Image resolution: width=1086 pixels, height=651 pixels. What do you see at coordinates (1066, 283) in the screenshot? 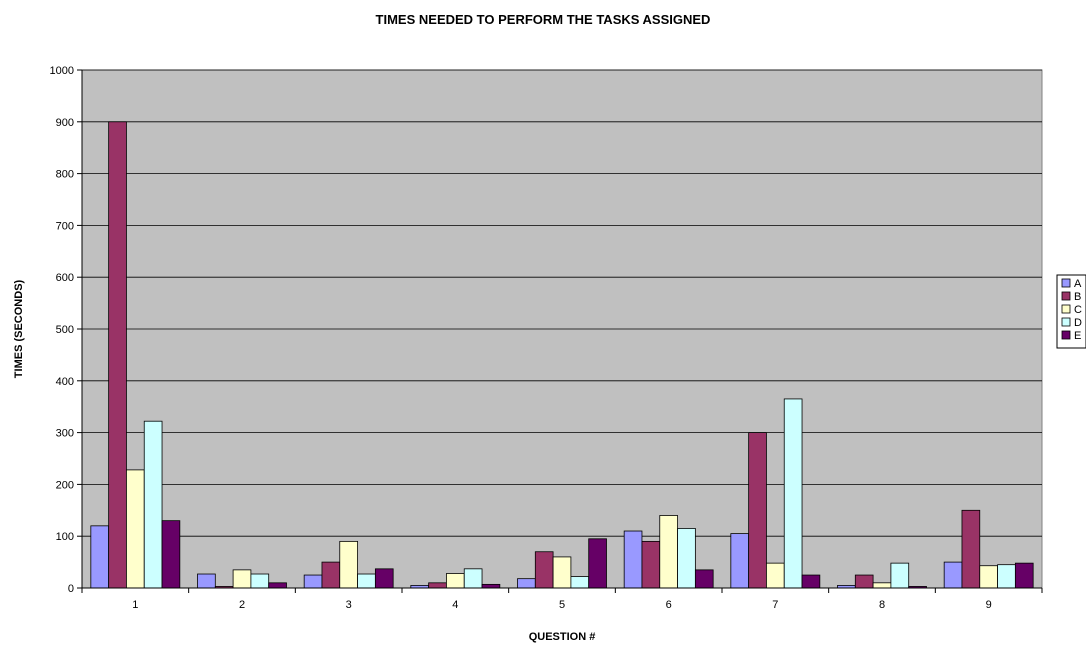
I see `legend-swatch-a` at bounding box center [1066, 283].